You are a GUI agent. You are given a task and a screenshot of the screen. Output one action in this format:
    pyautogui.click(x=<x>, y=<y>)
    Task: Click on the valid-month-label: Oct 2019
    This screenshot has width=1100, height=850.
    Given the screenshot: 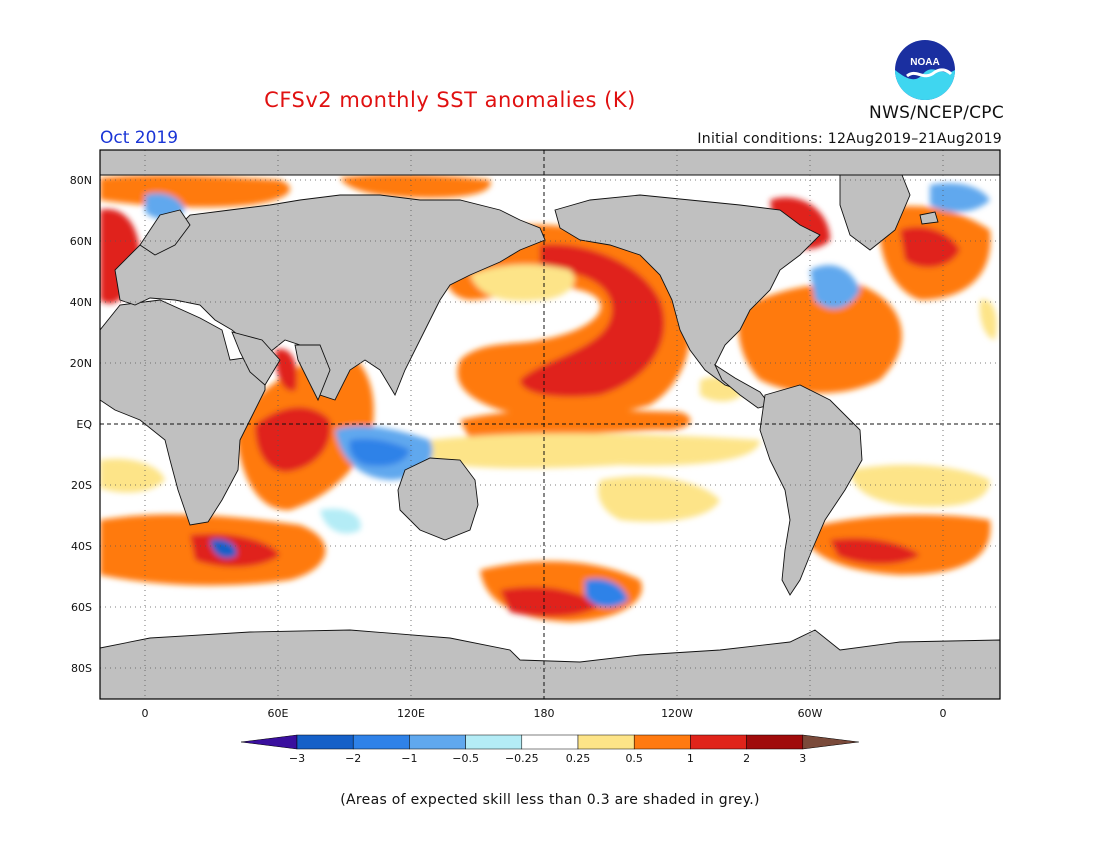 What is the action you would take?
    pyautogui.click(x=139, y=138)
    